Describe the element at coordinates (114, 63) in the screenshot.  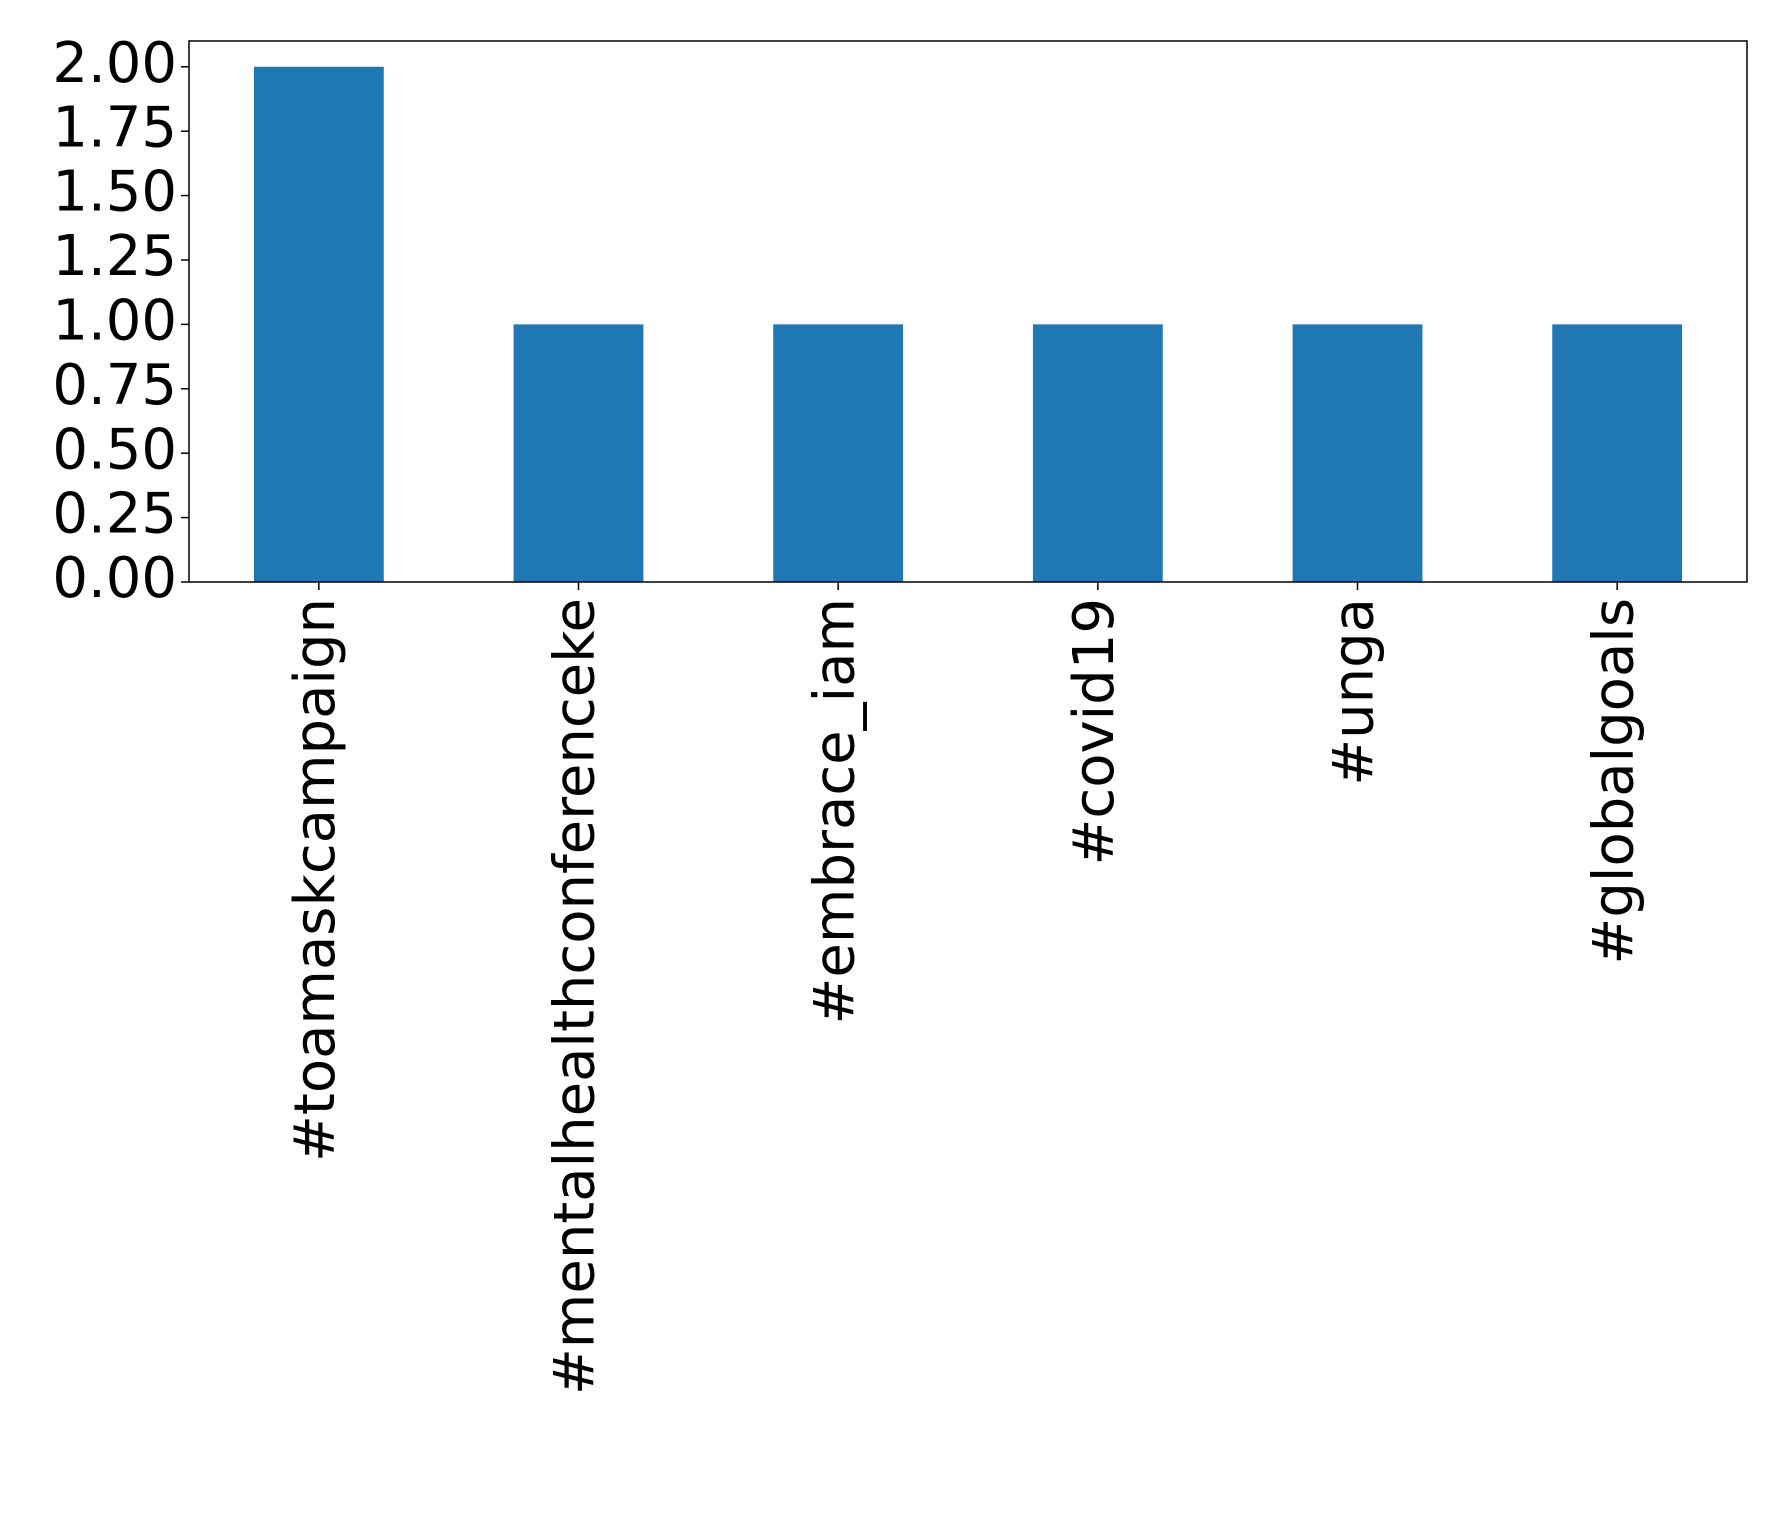
I see `y-tick-label: 2.00` at that location.